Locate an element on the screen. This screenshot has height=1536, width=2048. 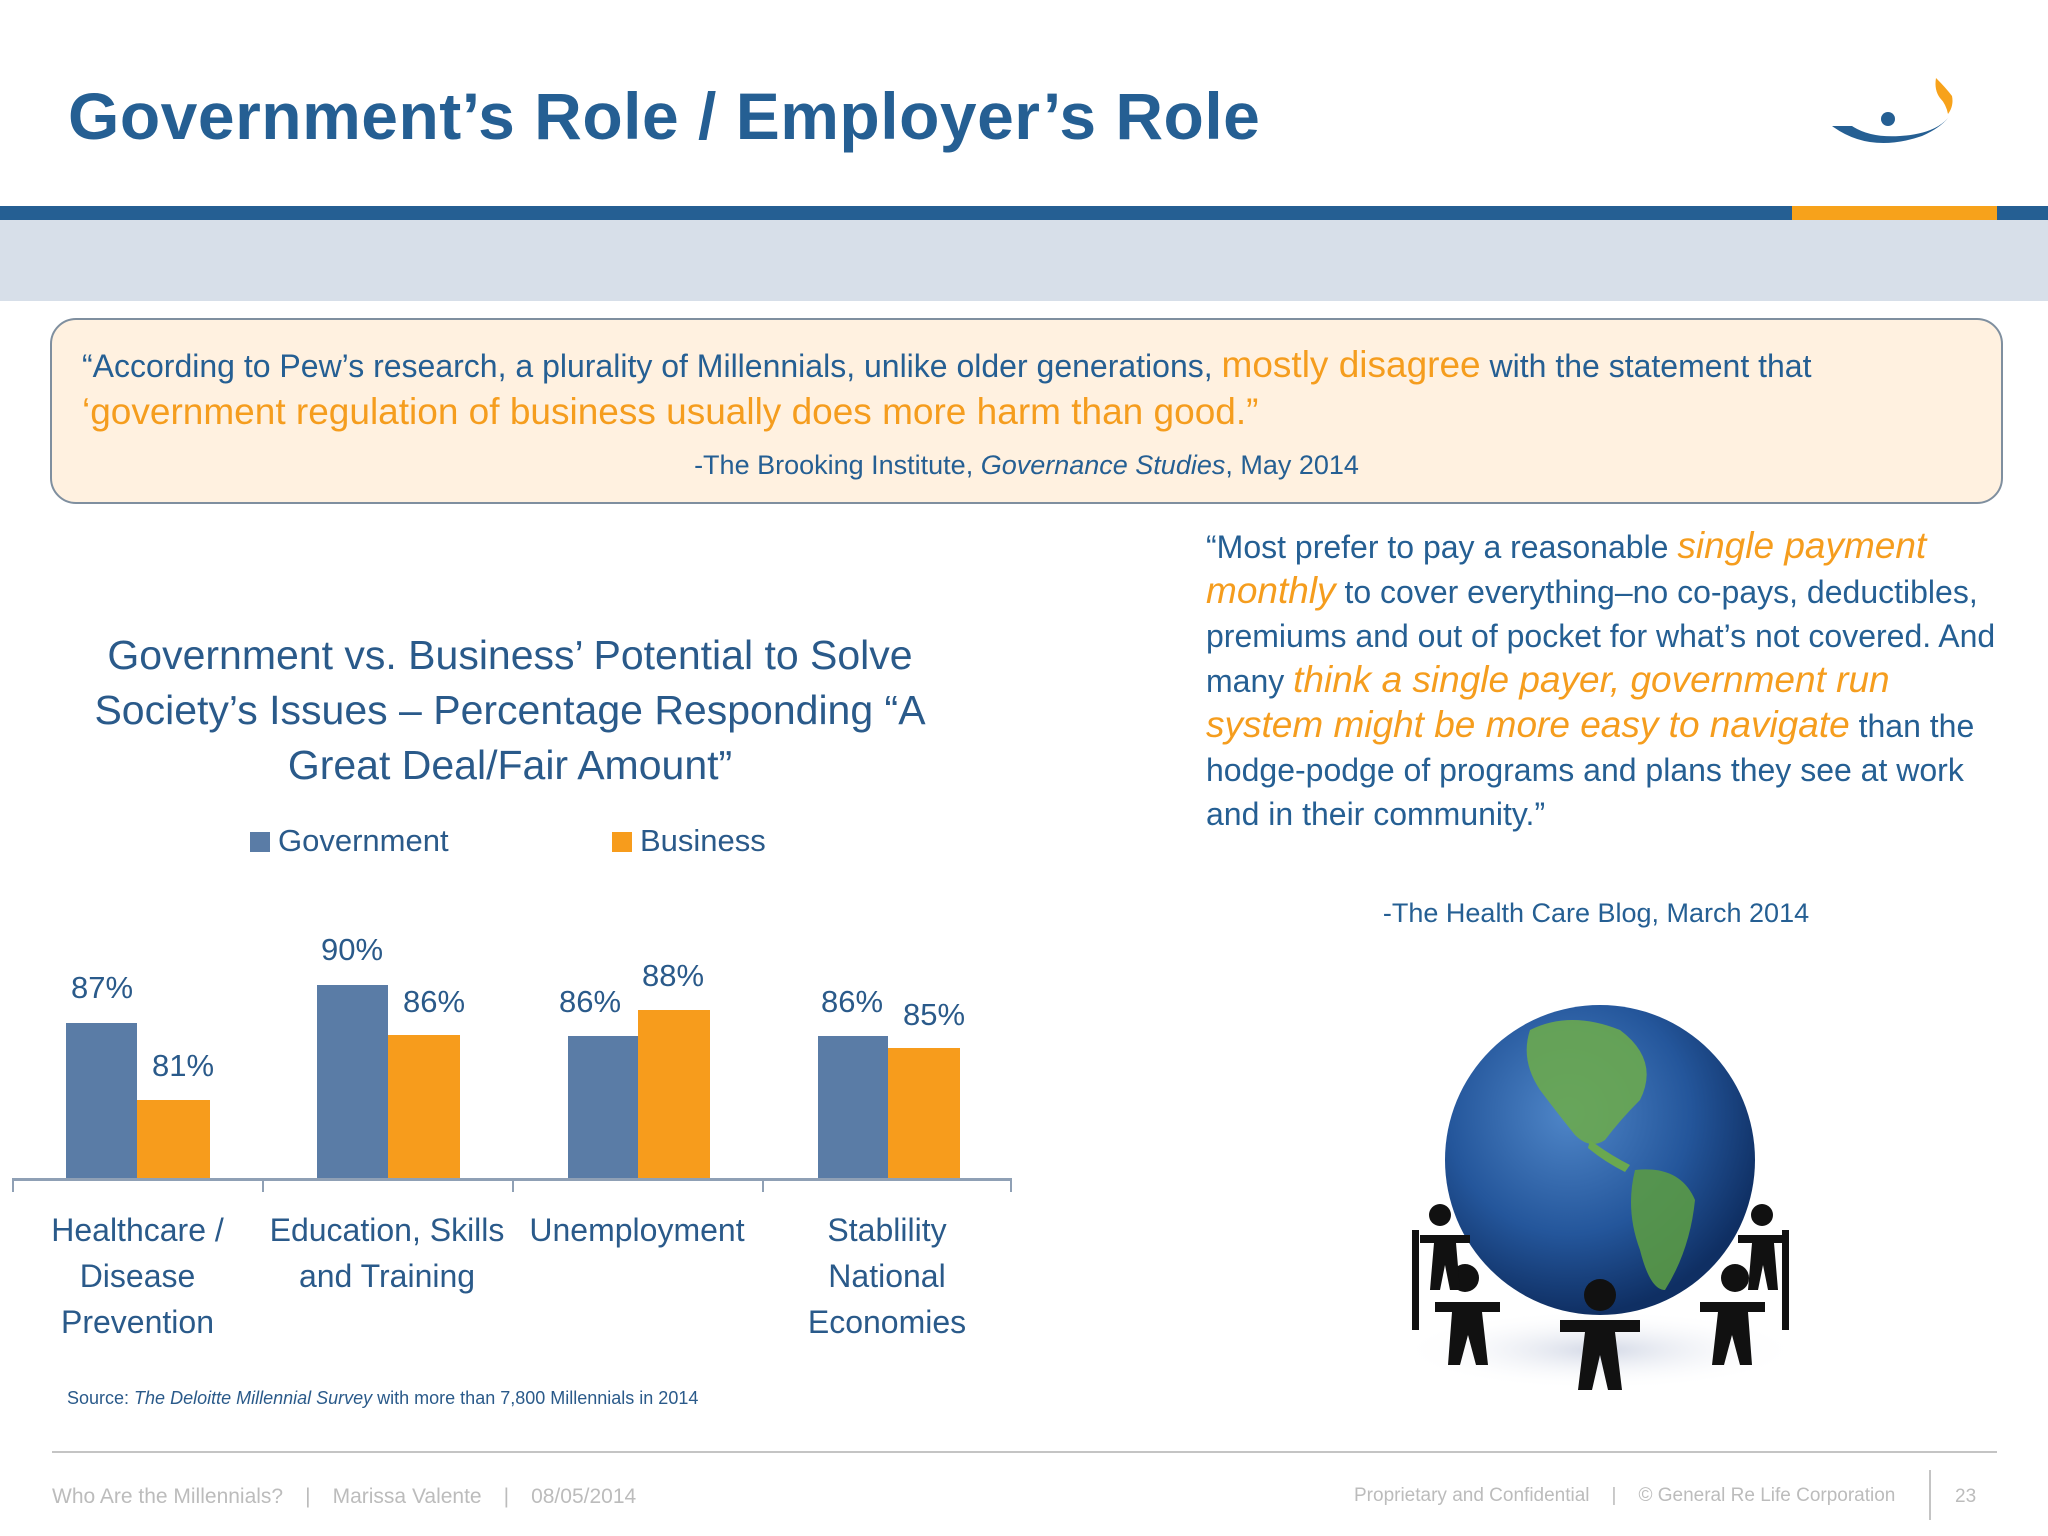
page-title: Government’s Role / Employer’s Role is located at coordinates (664, 116).